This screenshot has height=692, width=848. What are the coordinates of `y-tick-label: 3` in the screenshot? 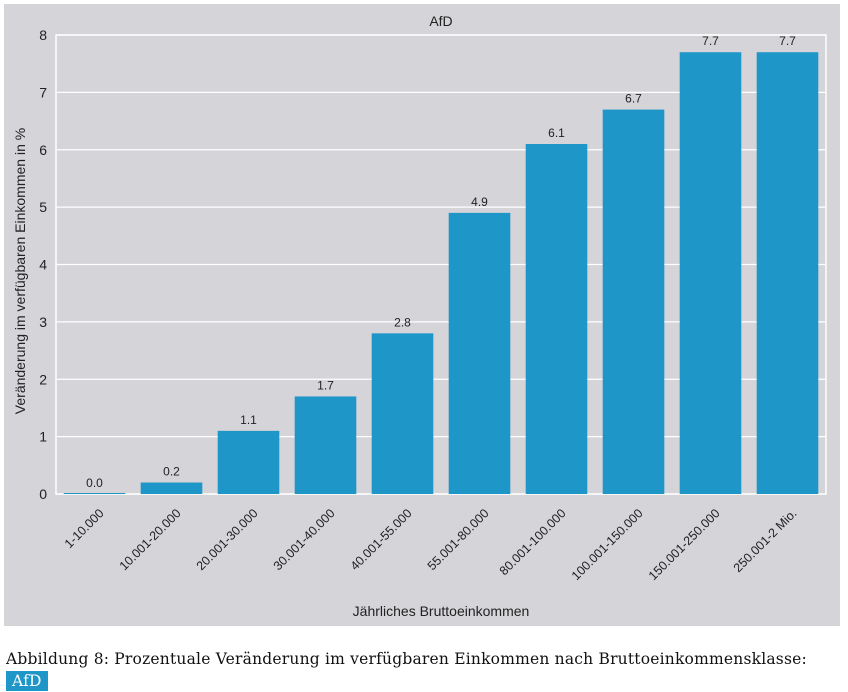 It's located at (43, 322).